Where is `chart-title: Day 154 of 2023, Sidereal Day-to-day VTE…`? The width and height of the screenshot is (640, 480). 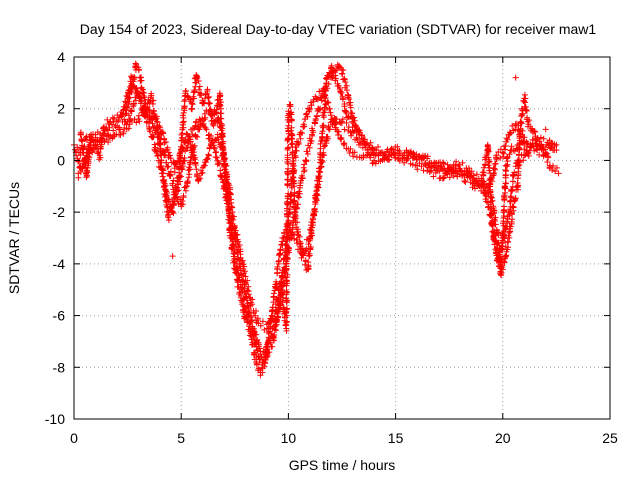 chart-title: Day 154 of 2023, Sidereal Day-to-day VTE… is located at coordinates (338, 29).